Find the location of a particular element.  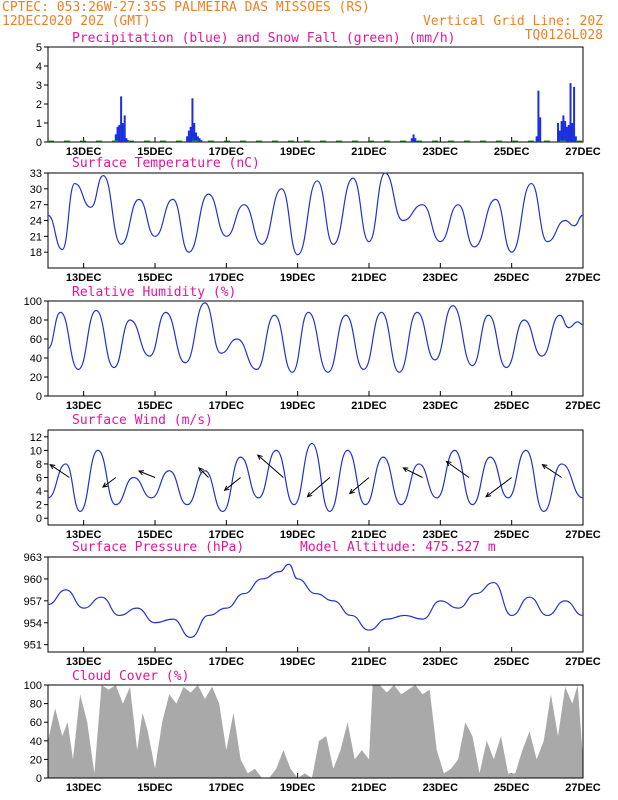

temperature-xtick-label: 27DEC is located at coordinates (583, 278).